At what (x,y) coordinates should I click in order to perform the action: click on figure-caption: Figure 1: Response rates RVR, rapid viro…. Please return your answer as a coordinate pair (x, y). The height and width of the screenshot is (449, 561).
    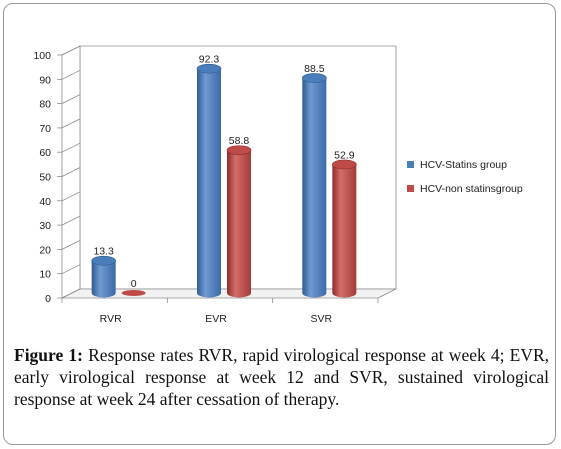
    Looking at the image, I should click on (281, 377).